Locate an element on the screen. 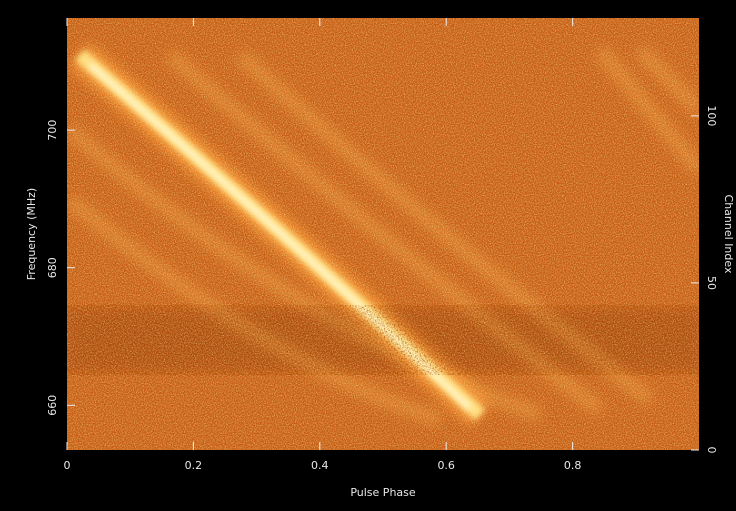 The width and height of the screenshot is (736, 511). y-tick-label: 680 is located at coordinates (52, 267).